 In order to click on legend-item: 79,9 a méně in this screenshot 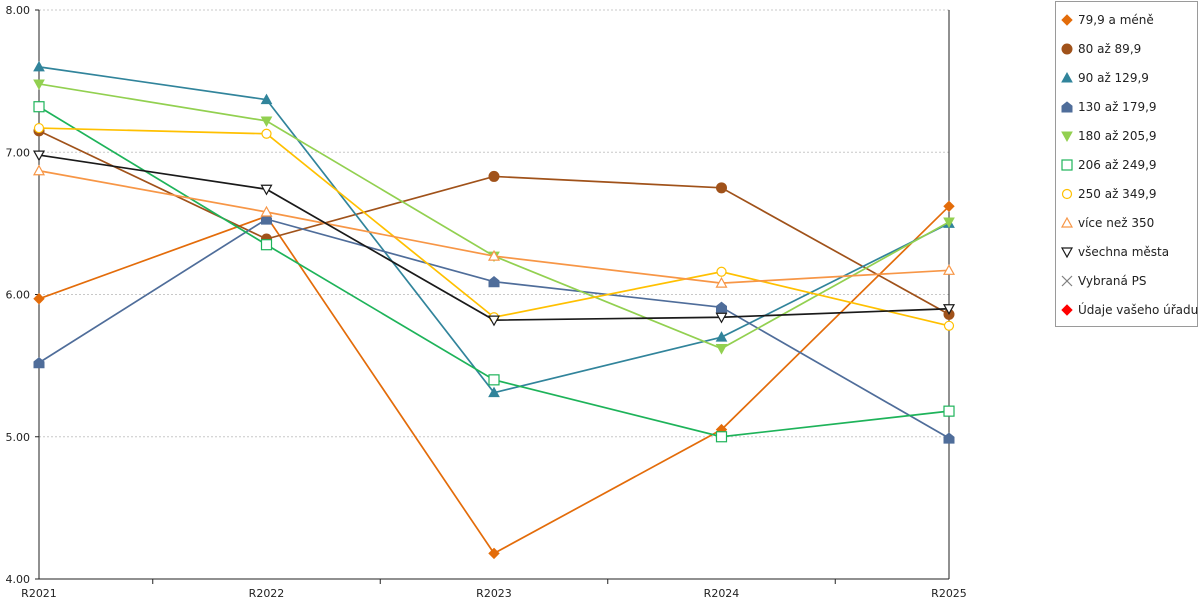, I will do `click(1107, 20)`.